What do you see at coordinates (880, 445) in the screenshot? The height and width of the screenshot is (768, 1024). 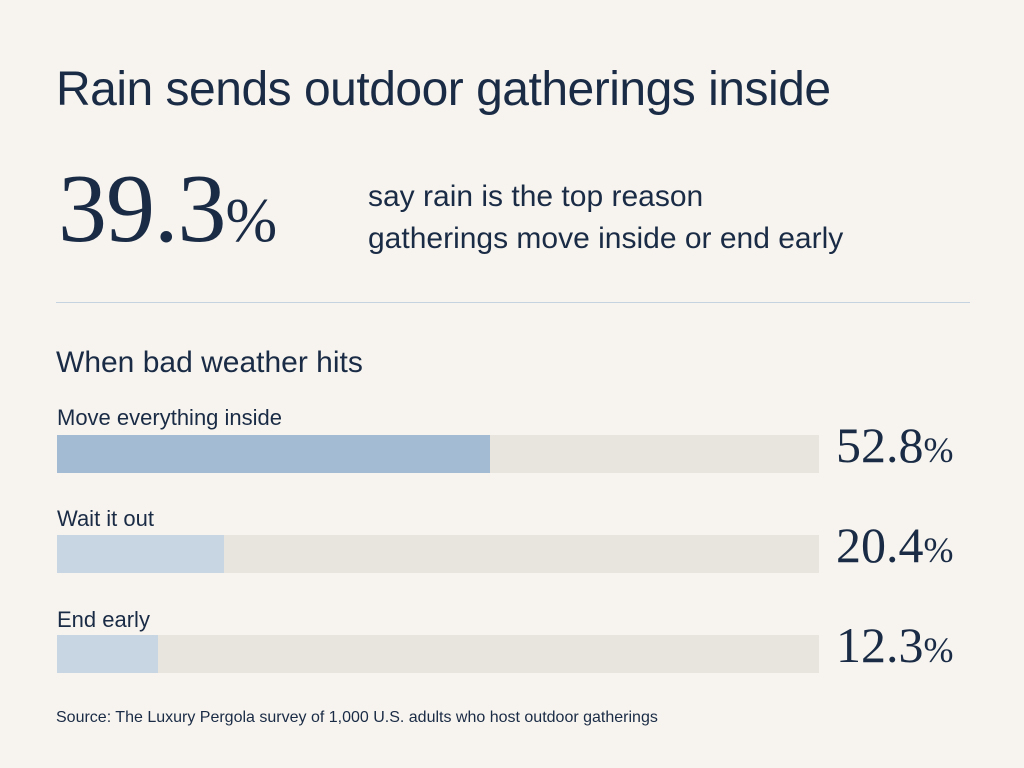 I see `bar-value-number: 52.8` at bounding box center [880, 445].